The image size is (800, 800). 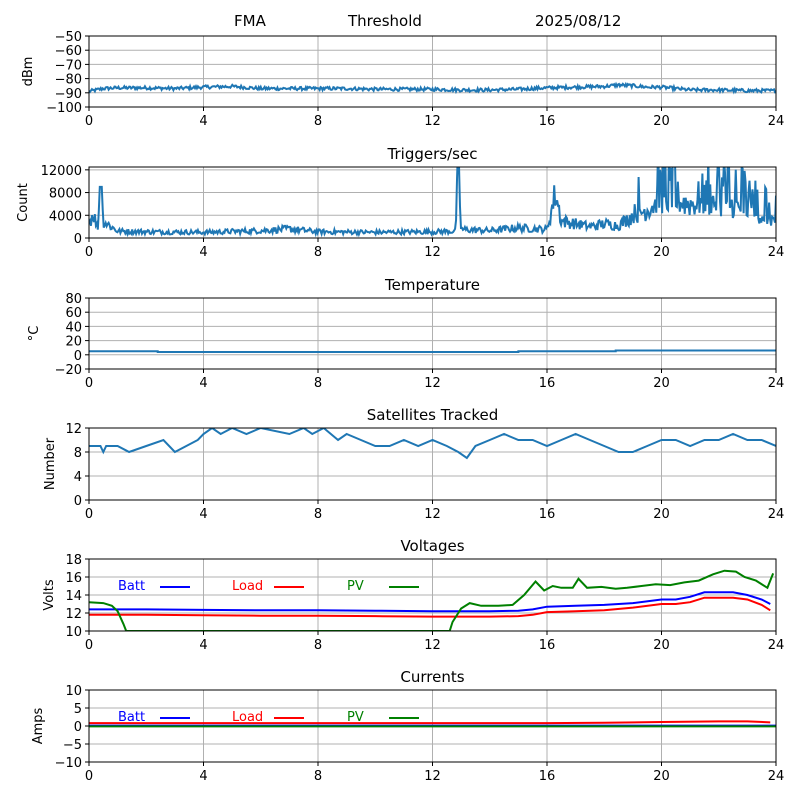 What do you see at coordinates (23, 202) in the screenshot?
I see `y-axis-label: Count` at bounding box center [23, 202].